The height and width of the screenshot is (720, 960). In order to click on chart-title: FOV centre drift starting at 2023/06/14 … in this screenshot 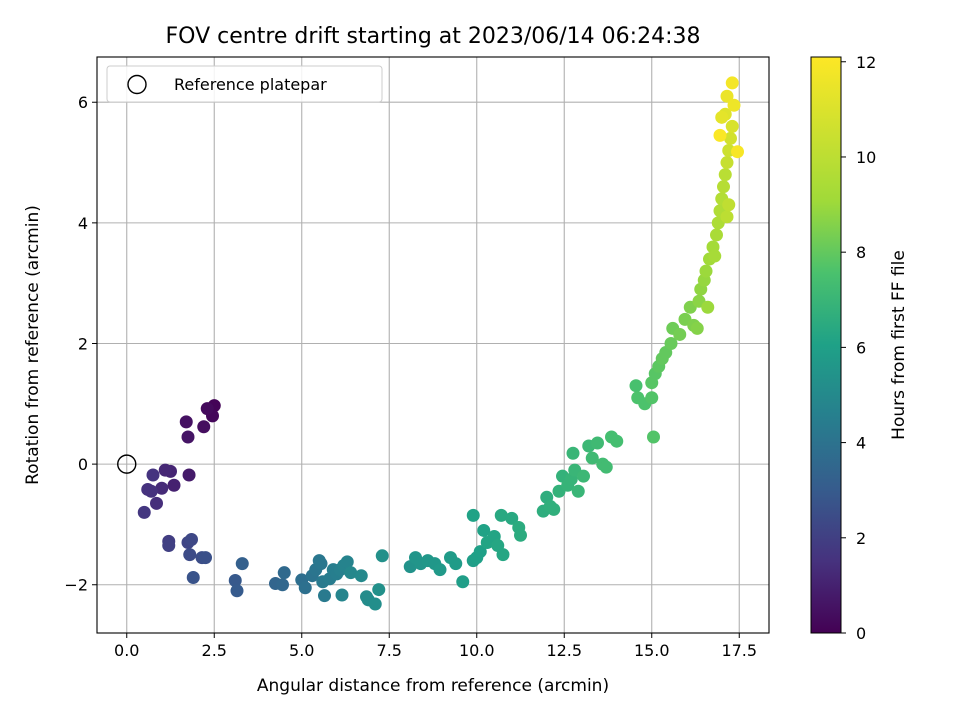, I will do `click(433, 36)`.